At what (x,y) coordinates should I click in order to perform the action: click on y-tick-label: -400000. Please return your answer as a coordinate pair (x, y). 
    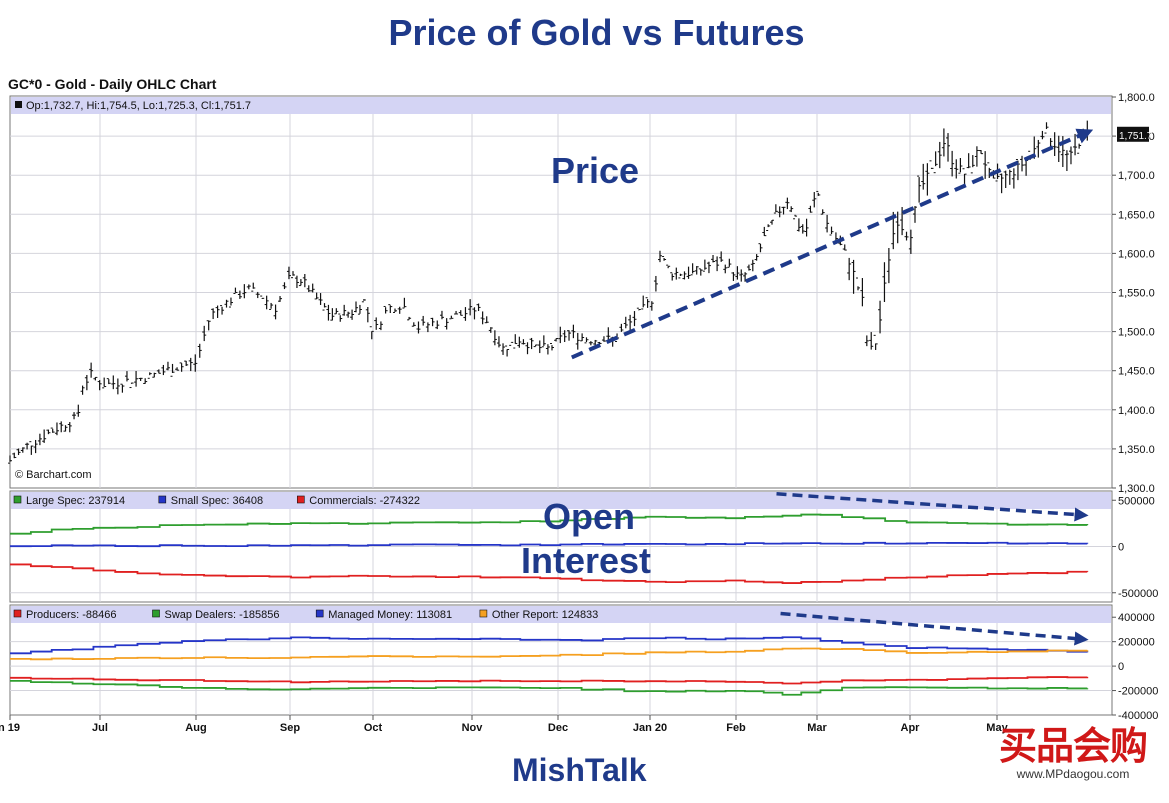
    Looking at the image, I should click on (1138, 716).